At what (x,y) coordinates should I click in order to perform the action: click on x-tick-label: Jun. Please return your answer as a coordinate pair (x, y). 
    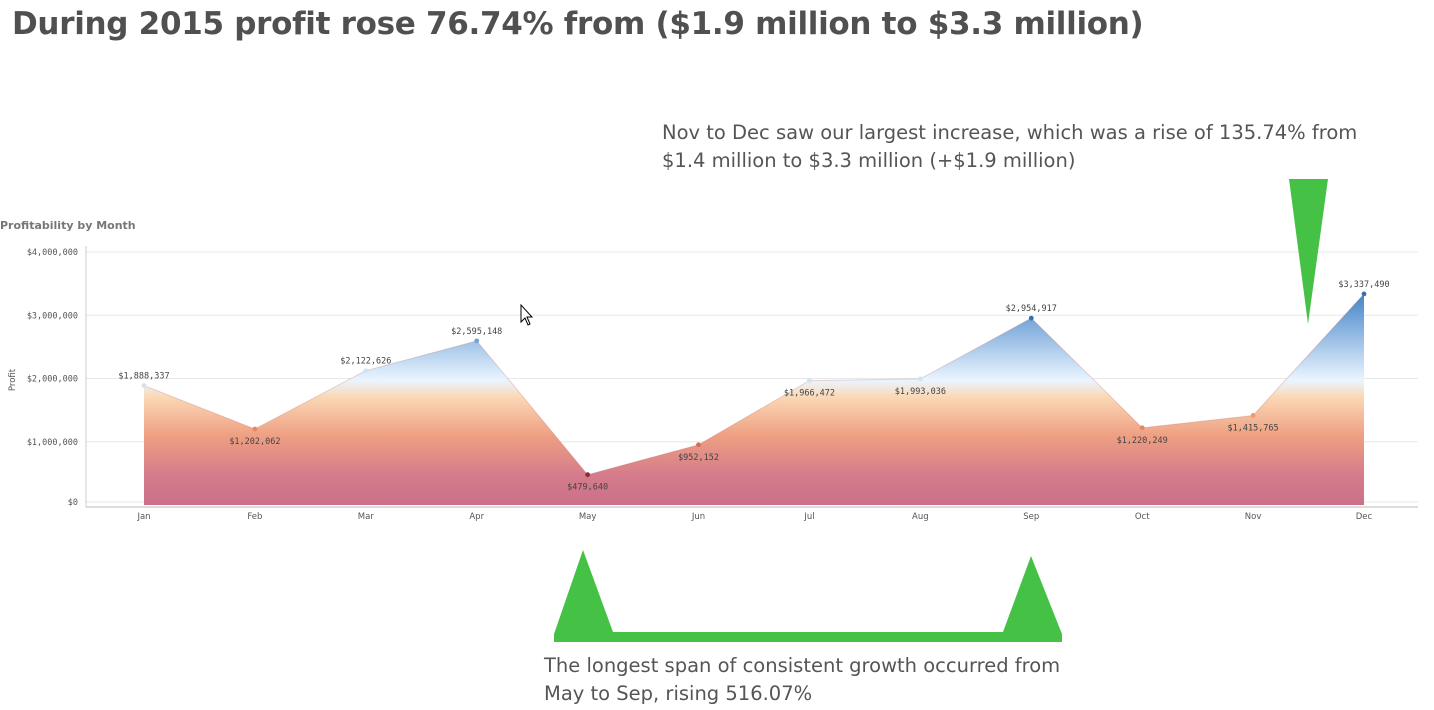
    Looking at the image, I should click on (698, 517).